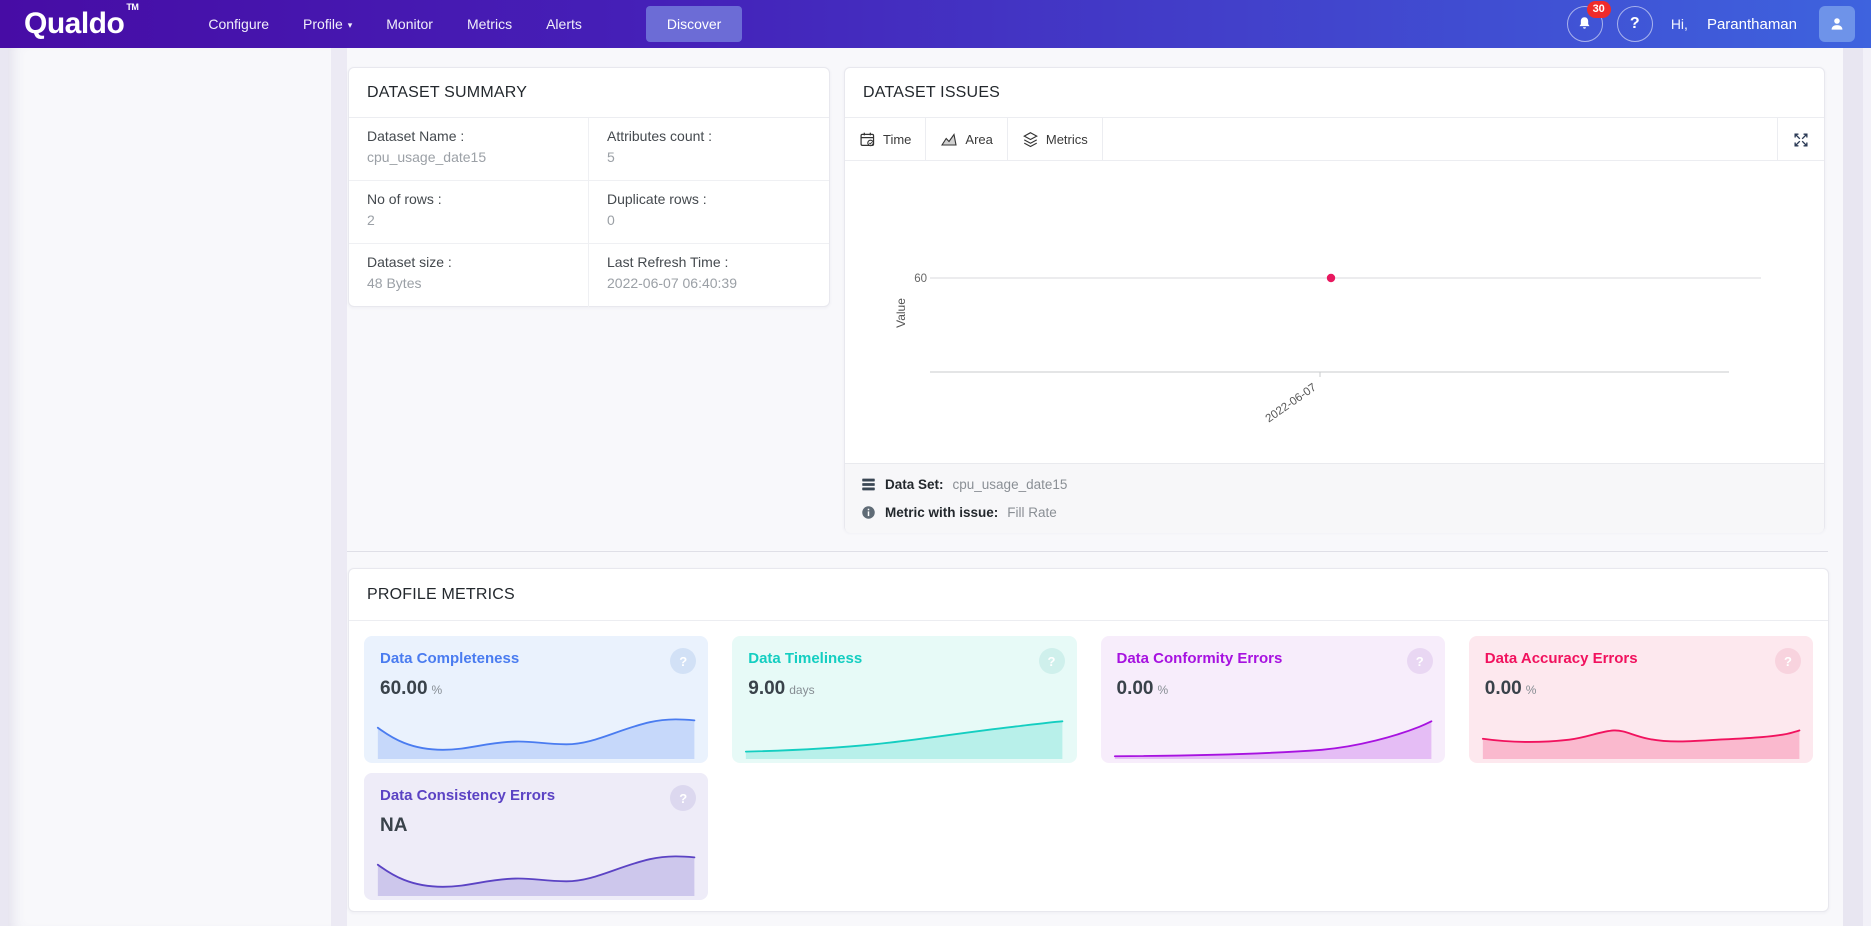 The image size is (1871, 926). I want to click on summary-cell-last-refresh: Last Refresh Time : 2022-06-07 06:40:39, so click(709, 275).